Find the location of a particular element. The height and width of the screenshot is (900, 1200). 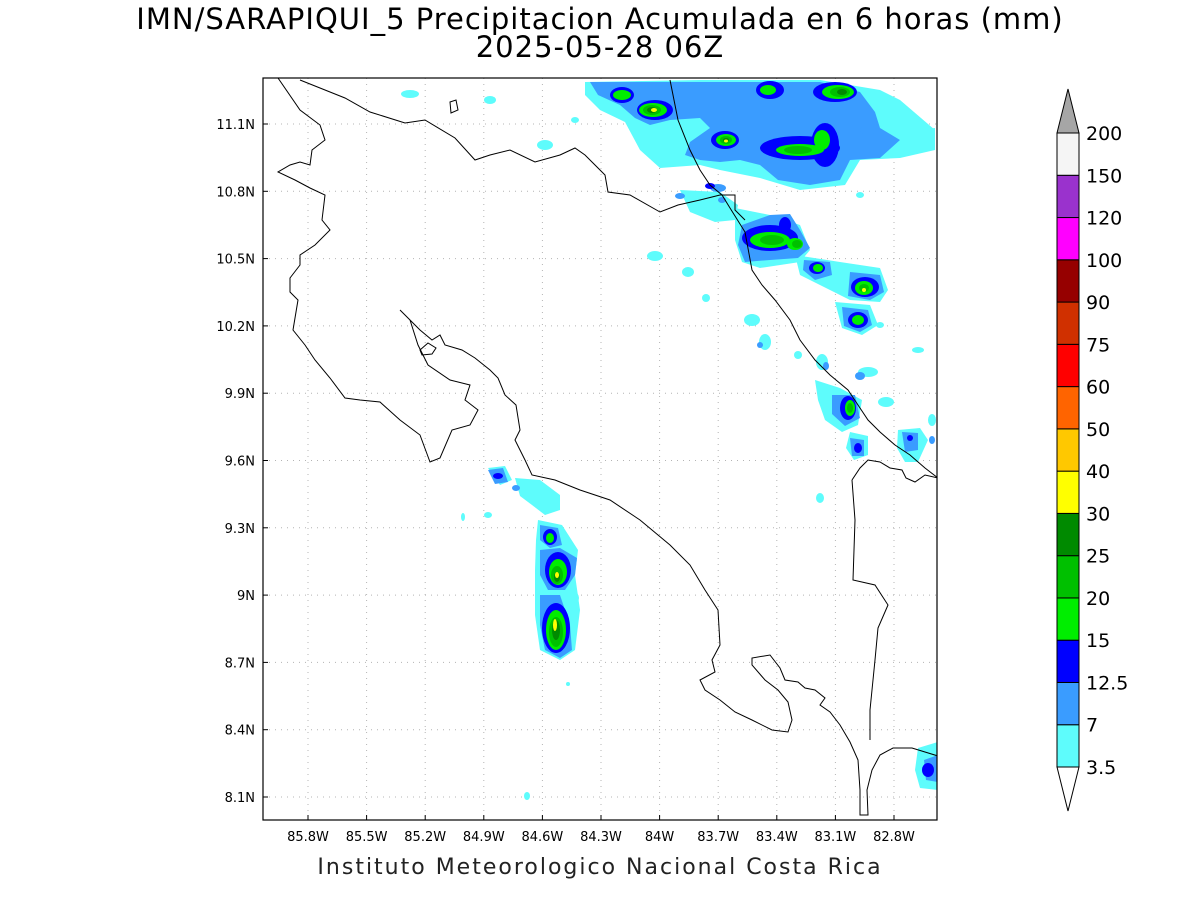

y-tick-label: 9.9N is located at coordinates (240, 394).